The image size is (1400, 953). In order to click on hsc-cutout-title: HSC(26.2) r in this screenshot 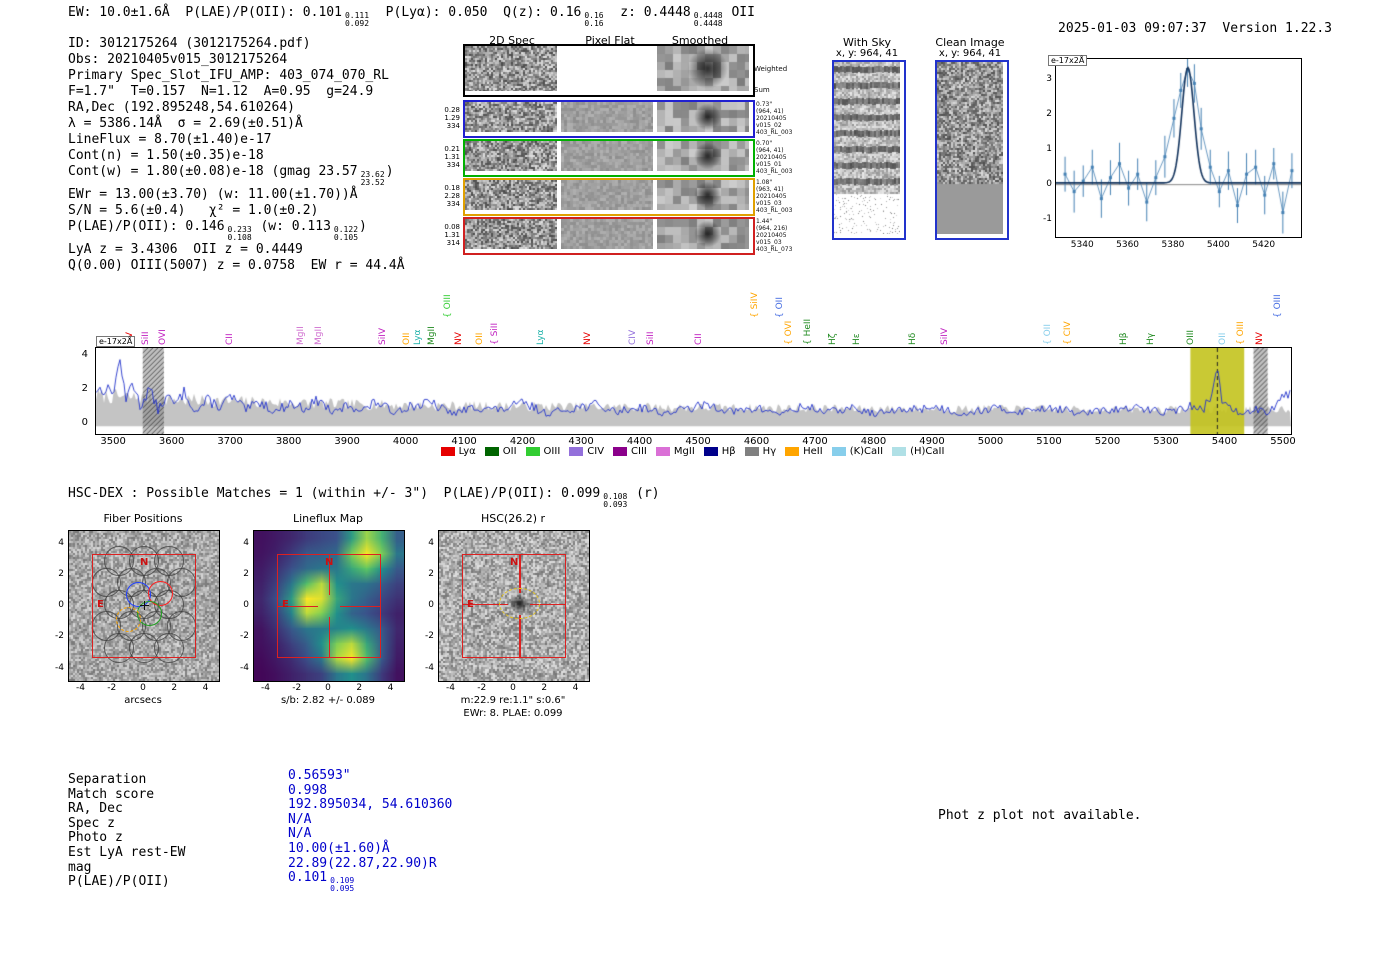, I will do `click(513, 518)`.